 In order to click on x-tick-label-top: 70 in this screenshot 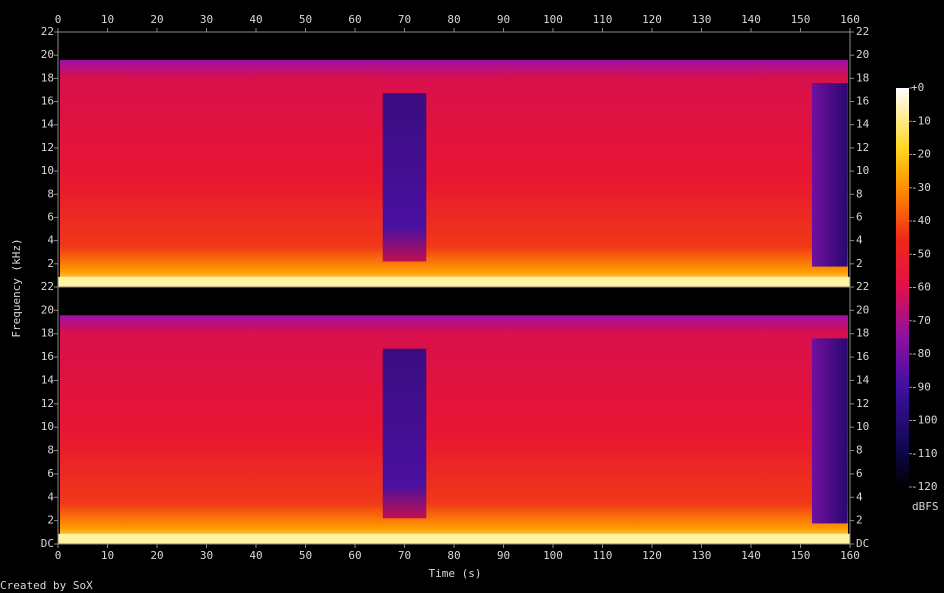, I will do `click(404, 19)`.